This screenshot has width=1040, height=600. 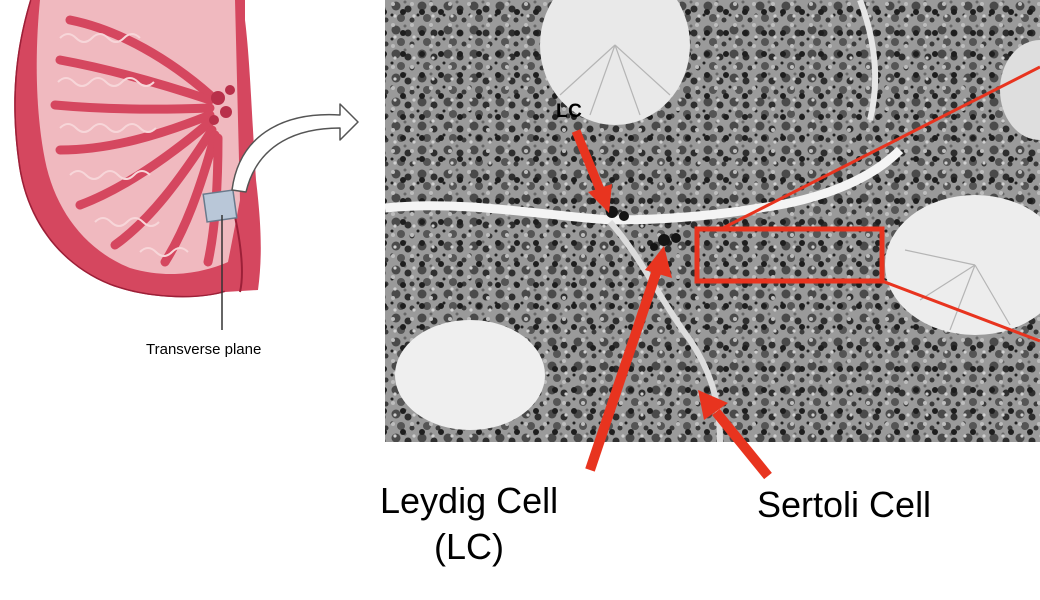 I want to click on highlight-box, so click(x=789, y=255).